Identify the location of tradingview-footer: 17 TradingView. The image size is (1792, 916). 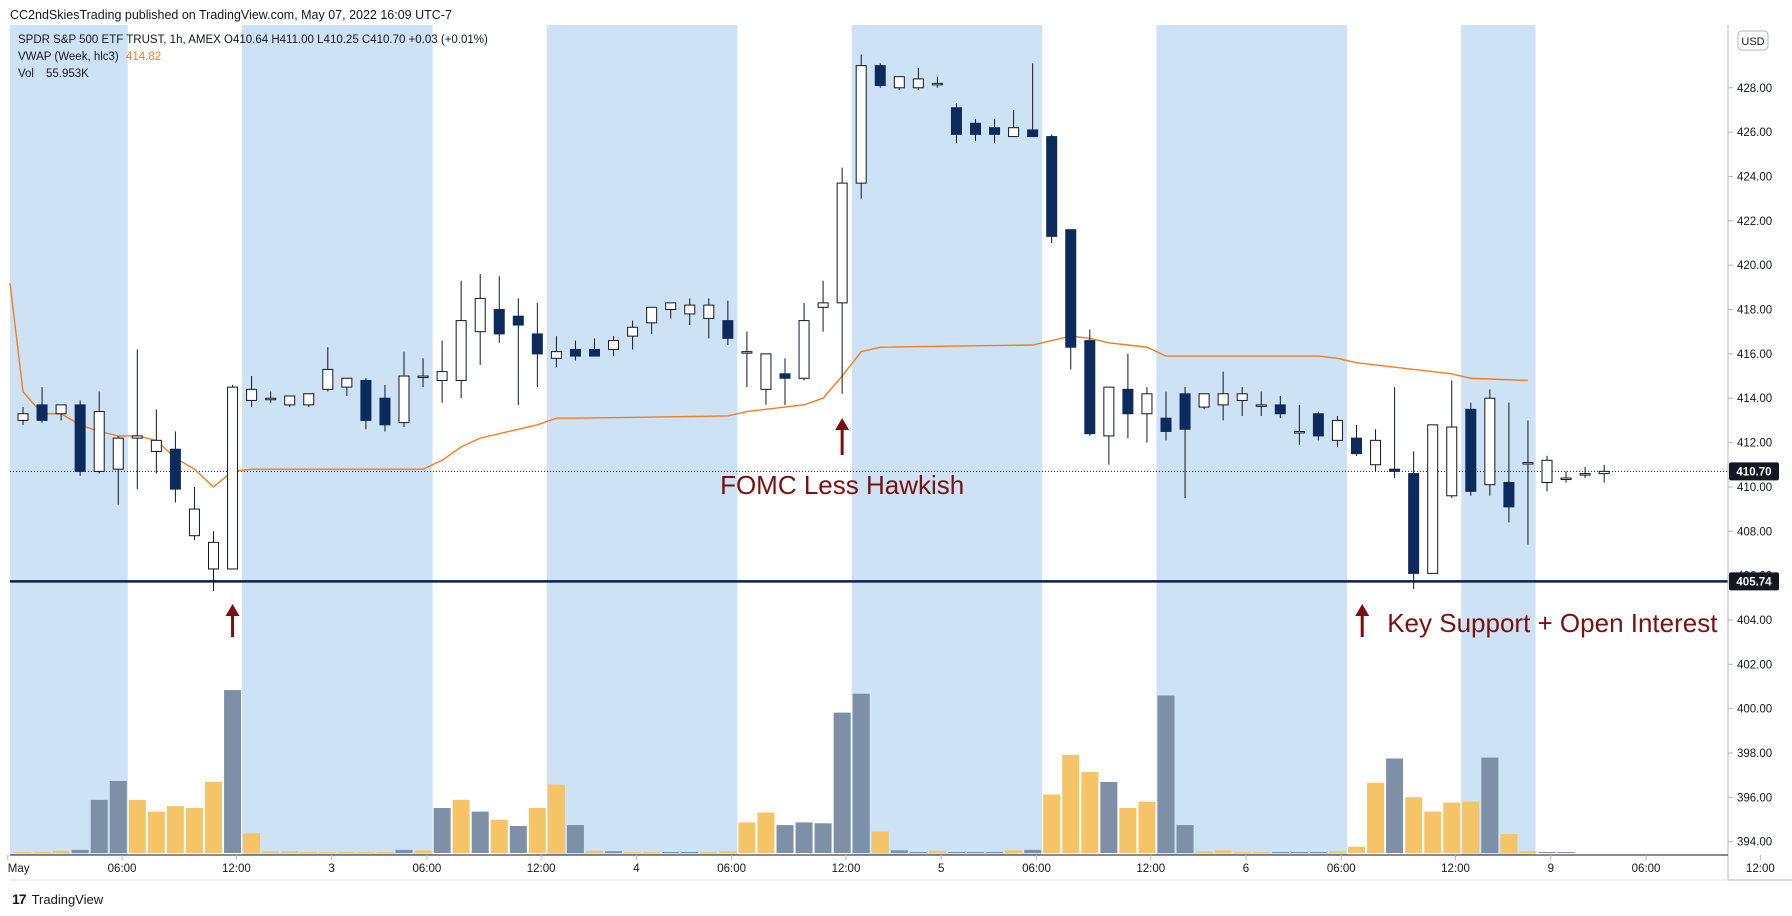
(57, 899).